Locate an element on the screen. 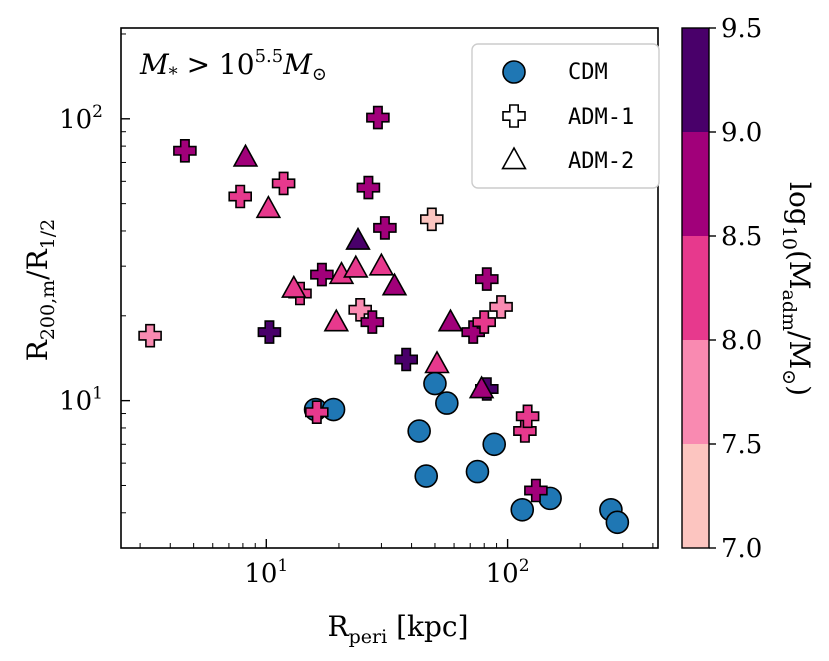  colorbar-label: log10(Madm/M⊙) is located at coordinates (797, 289).